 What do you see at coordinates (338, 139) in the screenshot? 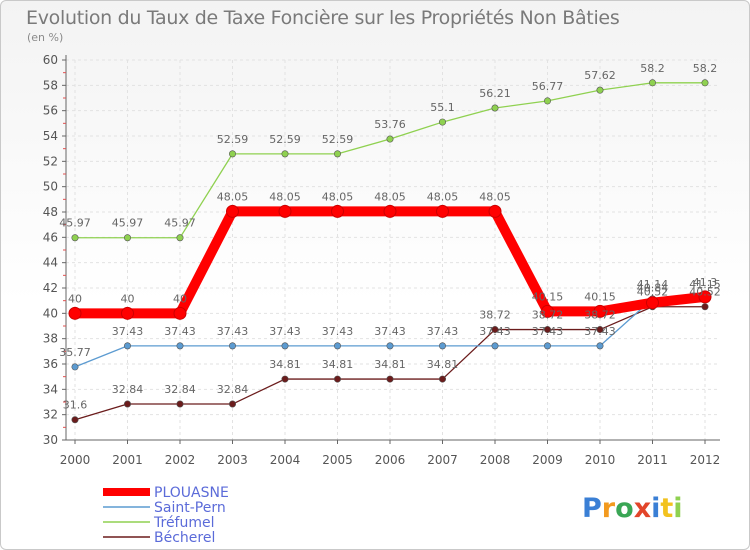
I see `data-label-tr-fumel: 52.59` at bounding box center [338, 139].